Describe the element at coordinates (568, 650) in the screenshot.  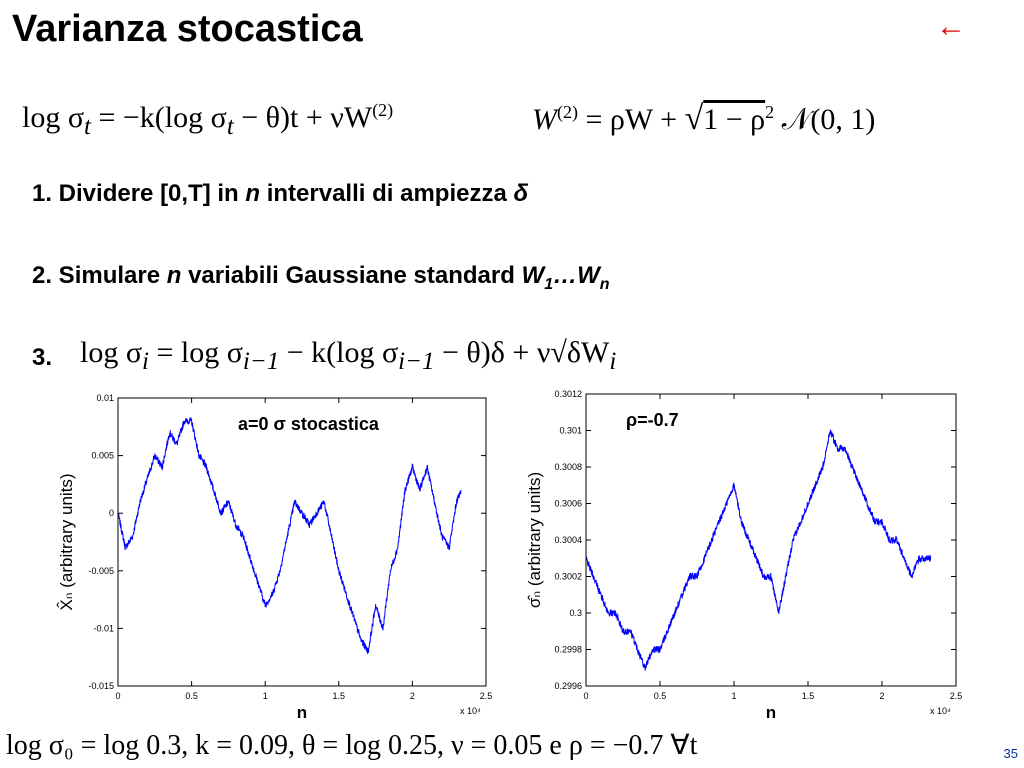
I see `y-tick-label-1-7: 0.2998` at that location.